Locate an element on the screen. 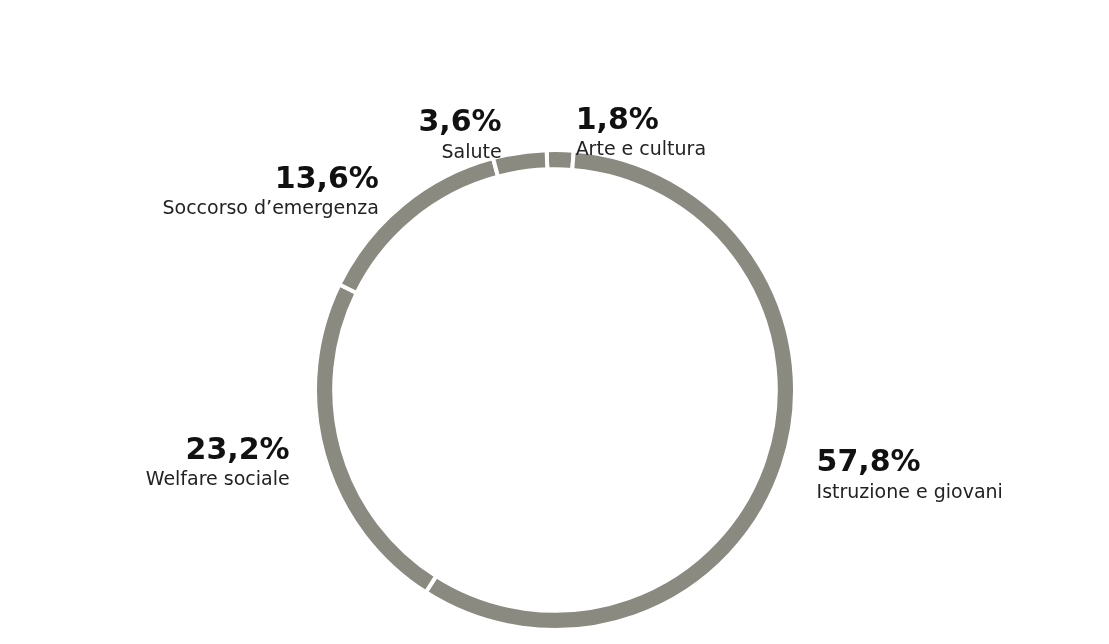 Image resolution: width=1109 pixels, height=644 pixels. data-label: 23,2% is located at coordinates (237, 448).